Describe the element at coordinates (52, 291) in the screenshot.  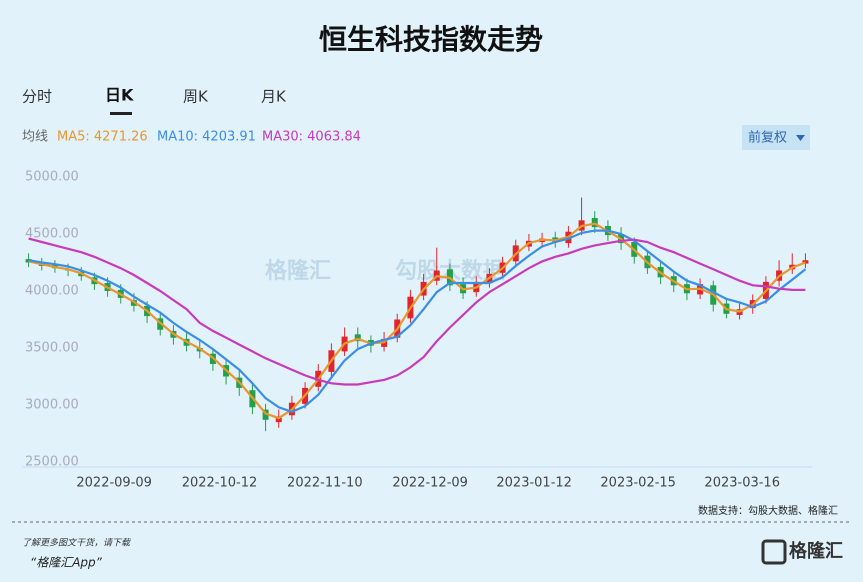
I see `y-tick-label: 4000.00` at that location.